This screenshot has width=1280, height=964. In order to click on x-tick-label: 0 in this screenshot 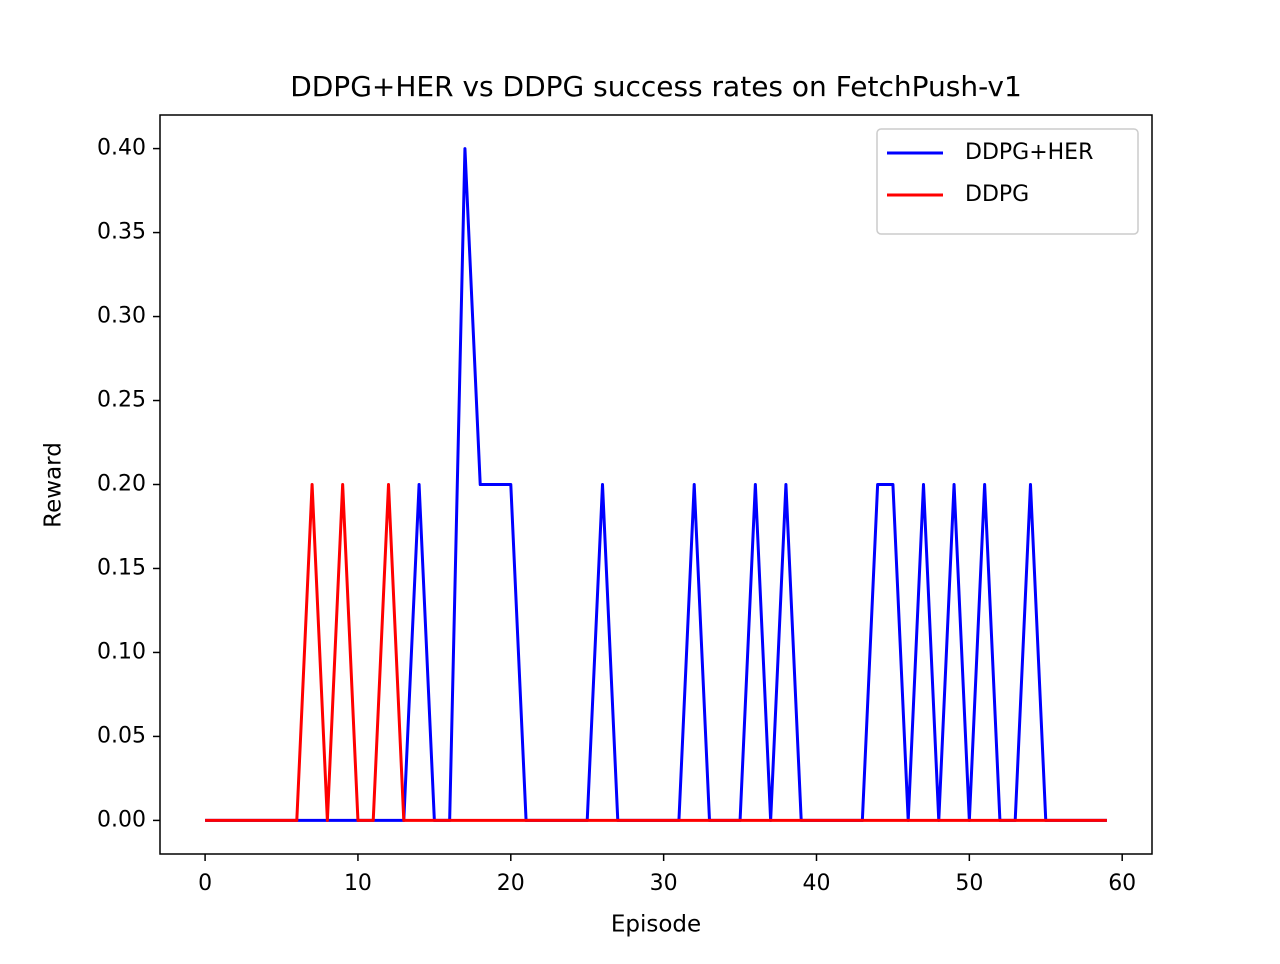, I will do `click(205, 883)`.